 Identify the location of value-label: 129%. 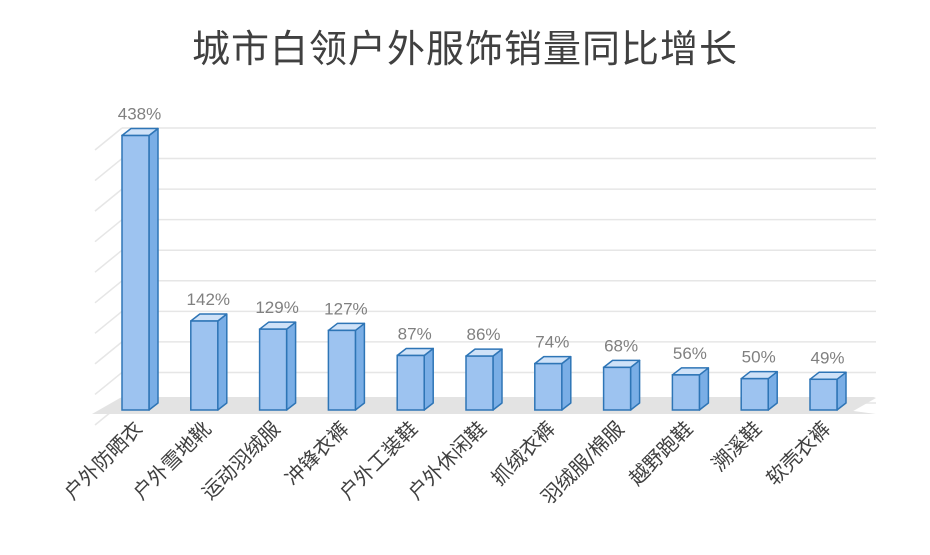
(276, 307).